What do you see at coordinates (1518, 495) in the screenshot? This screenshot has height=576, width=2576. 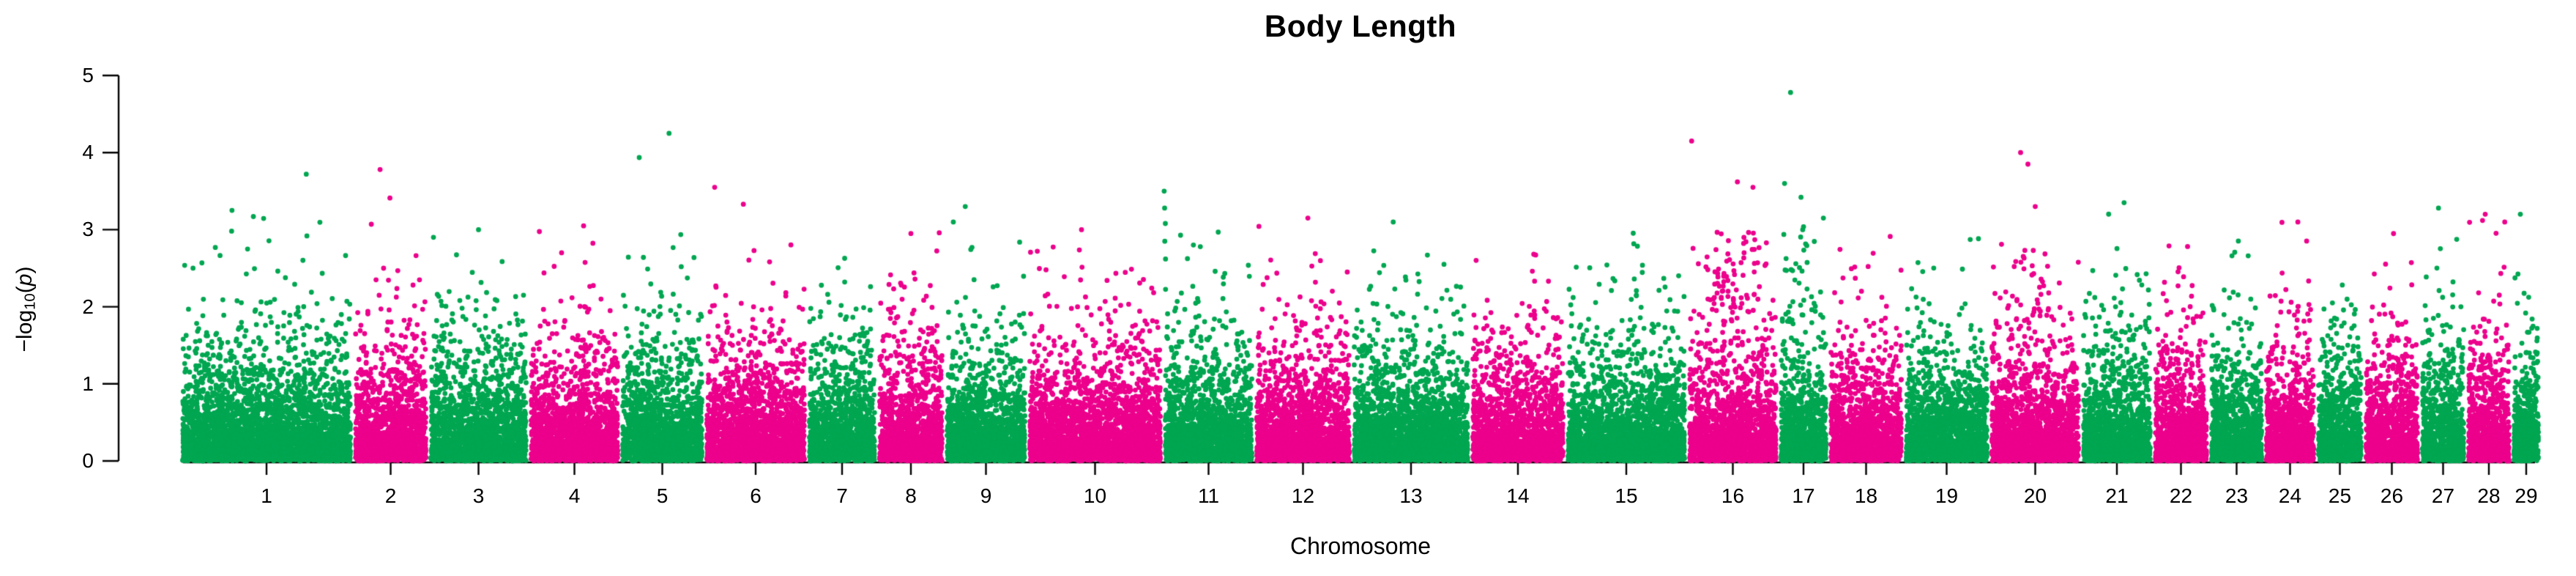 I see `x-tick-label: 14` at bounding box center [1518, 495].